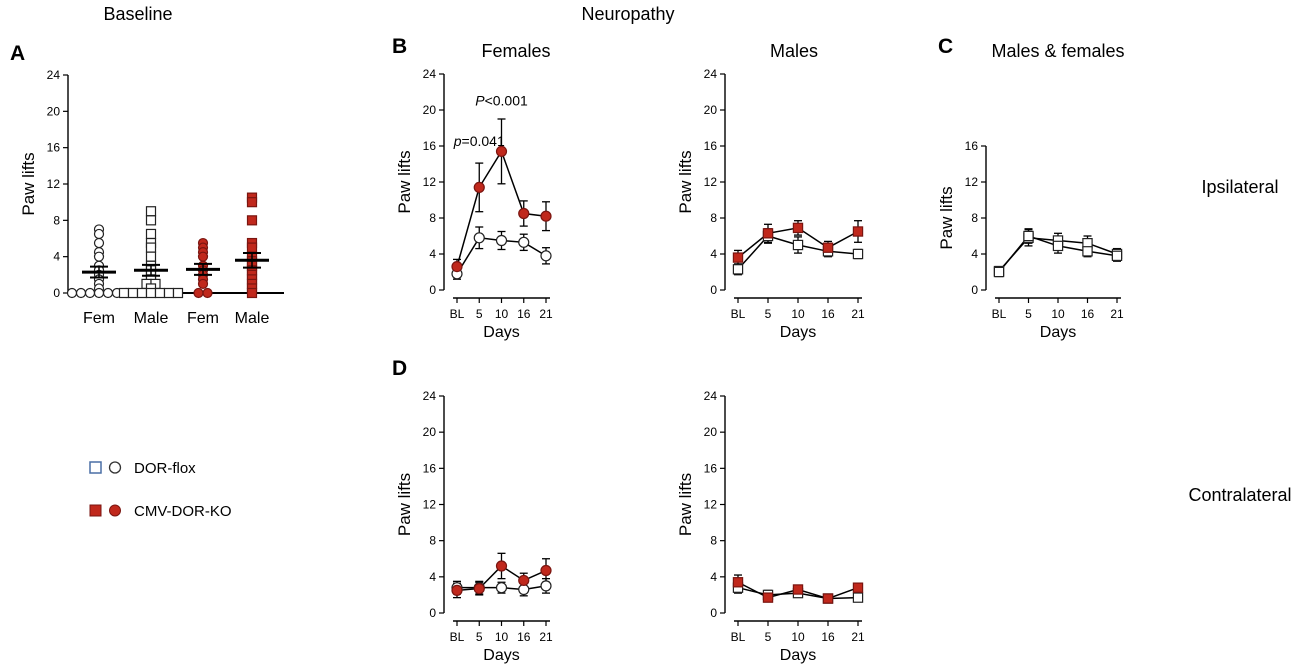  What do you see at coordinates (56, 220) in the screenshot?
I see `panel-a-y-tick-label: 8` at bounding box center [56, 220].